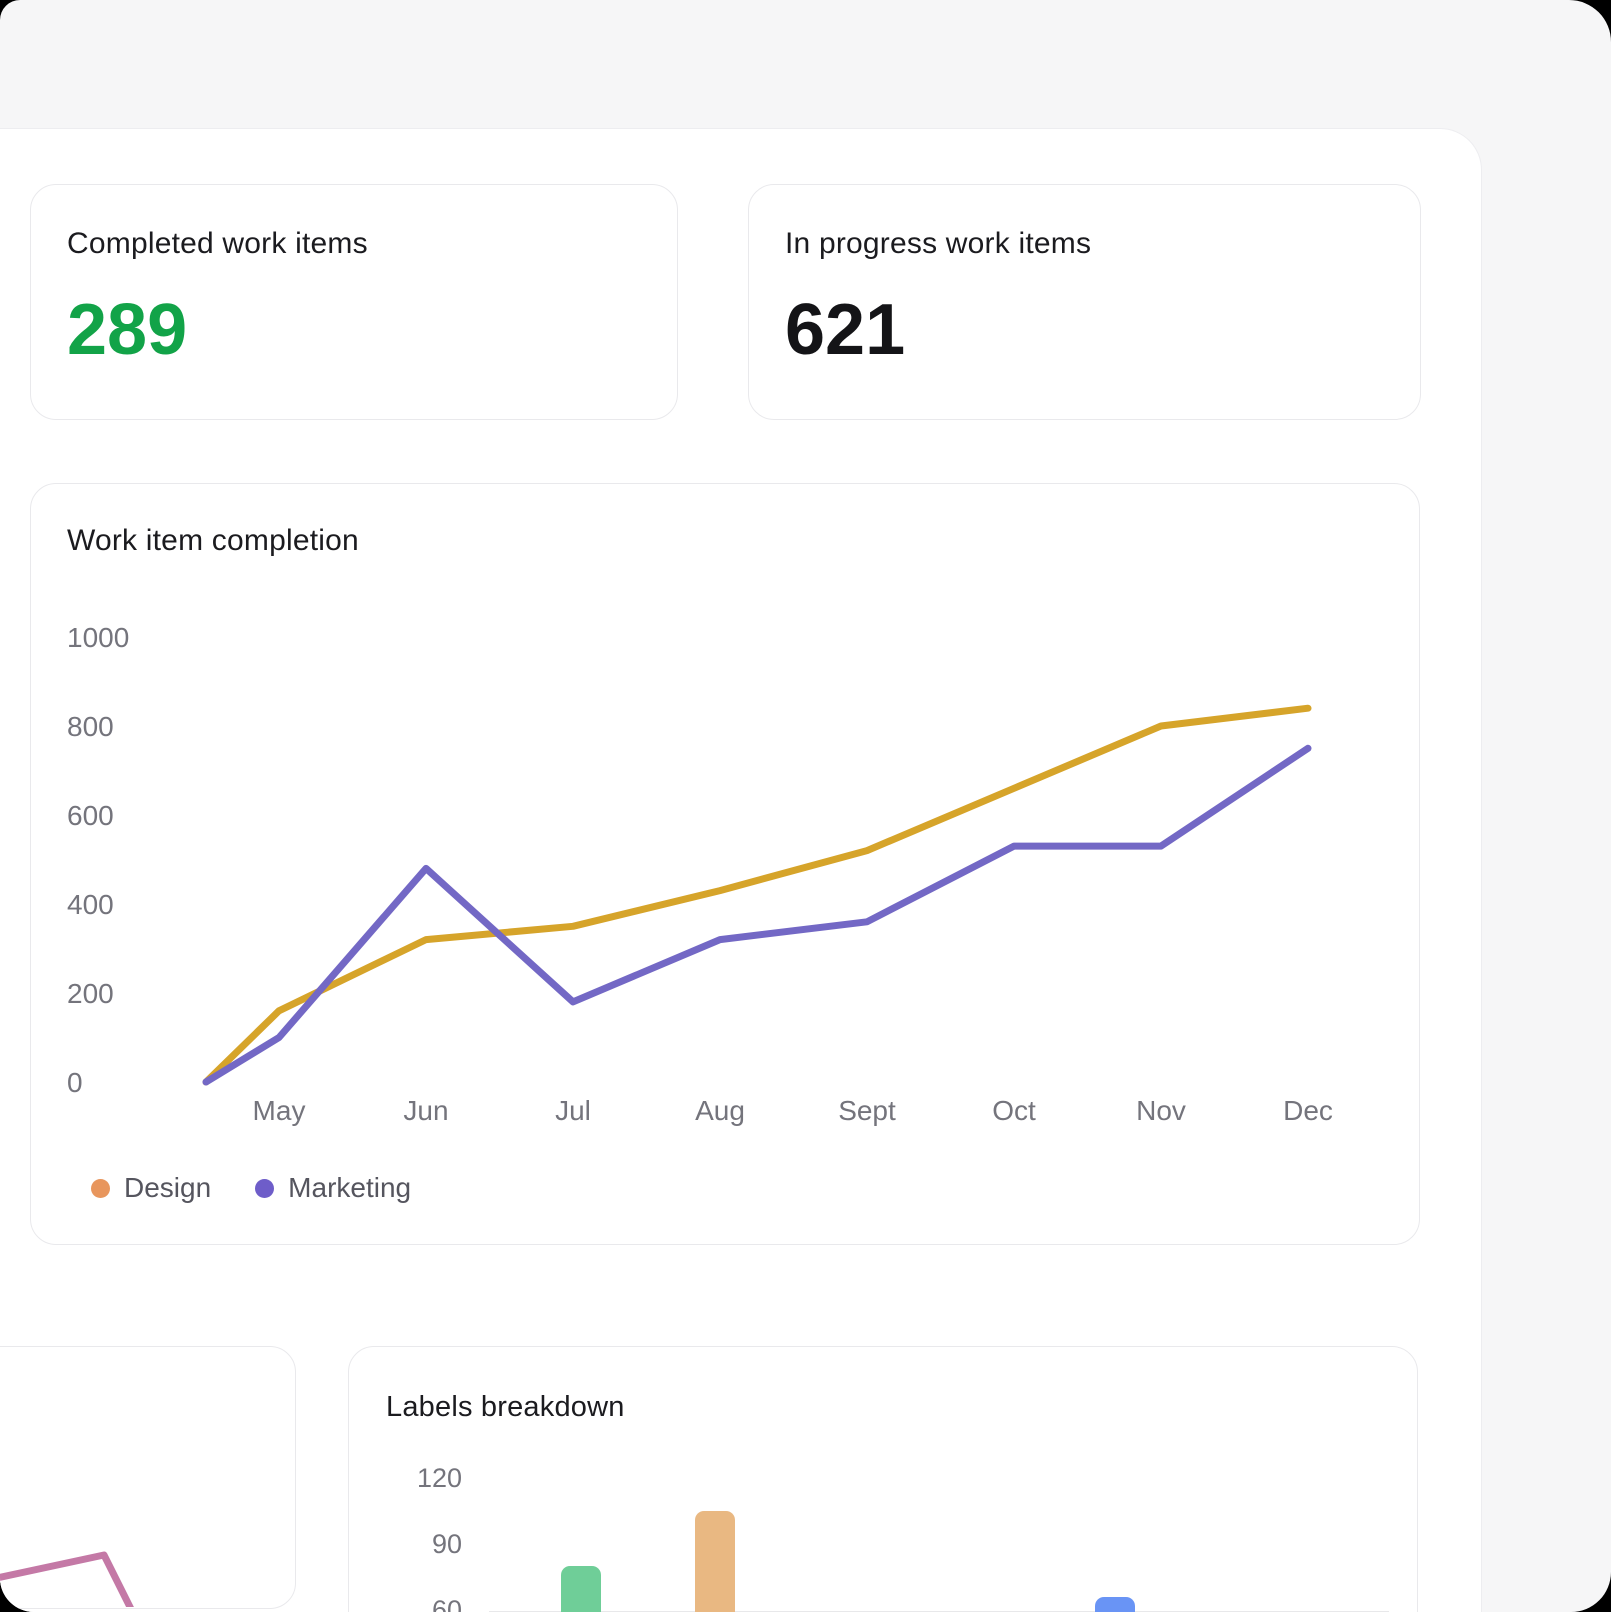 The width and height of the screenshot is (1611, 1612). Describe the element at coordinates (439, 1478) in the screenshot. I see `svg-text: 120` at that location.